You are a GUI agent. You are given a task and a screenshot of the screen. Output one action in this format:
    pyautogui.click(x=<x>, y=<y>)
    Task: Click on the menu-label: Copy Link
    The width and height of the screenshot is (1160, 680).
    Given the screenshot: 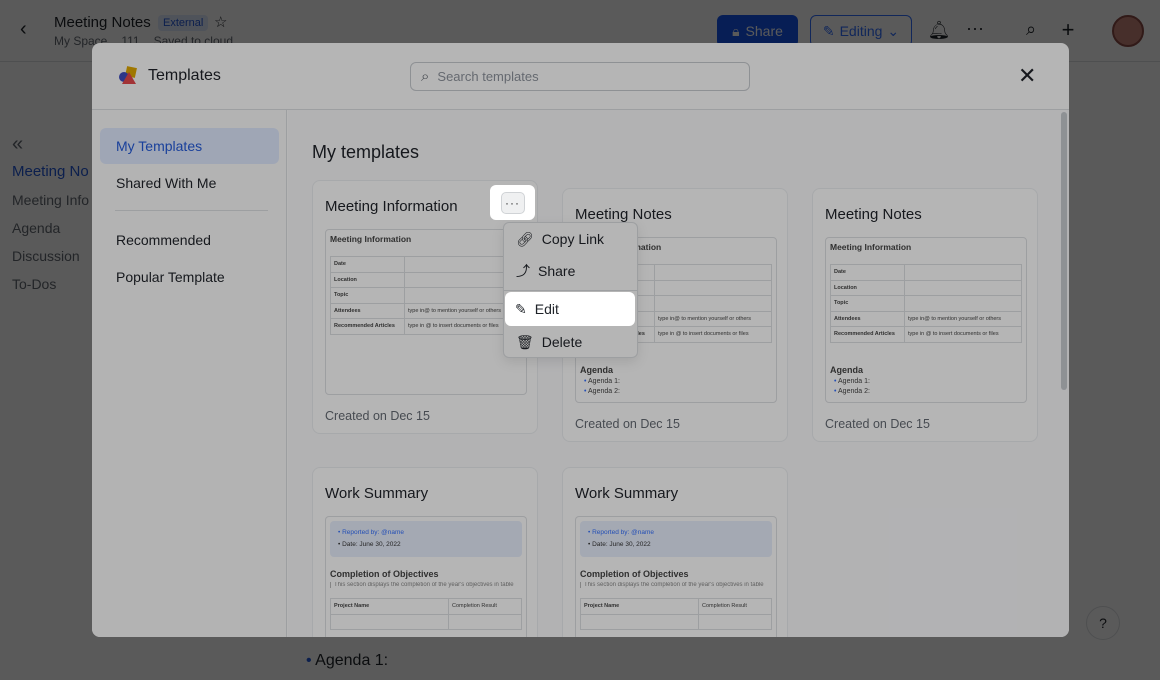 What is the action you would take?
    pyautogui.click(x=573, y=239)
    